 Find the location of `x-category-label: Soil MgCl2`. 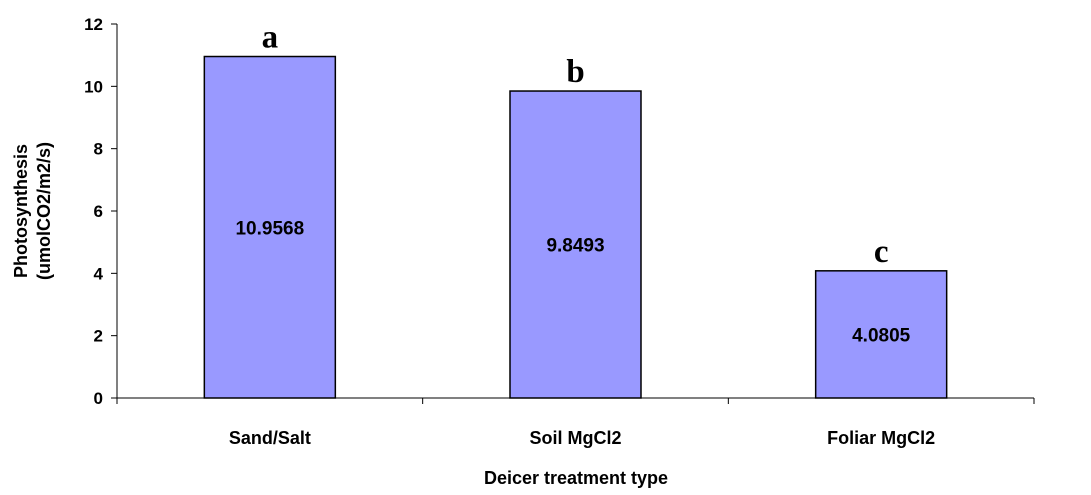

x-category-label: Soil MgCl2 is located at coordinates (575, 438).